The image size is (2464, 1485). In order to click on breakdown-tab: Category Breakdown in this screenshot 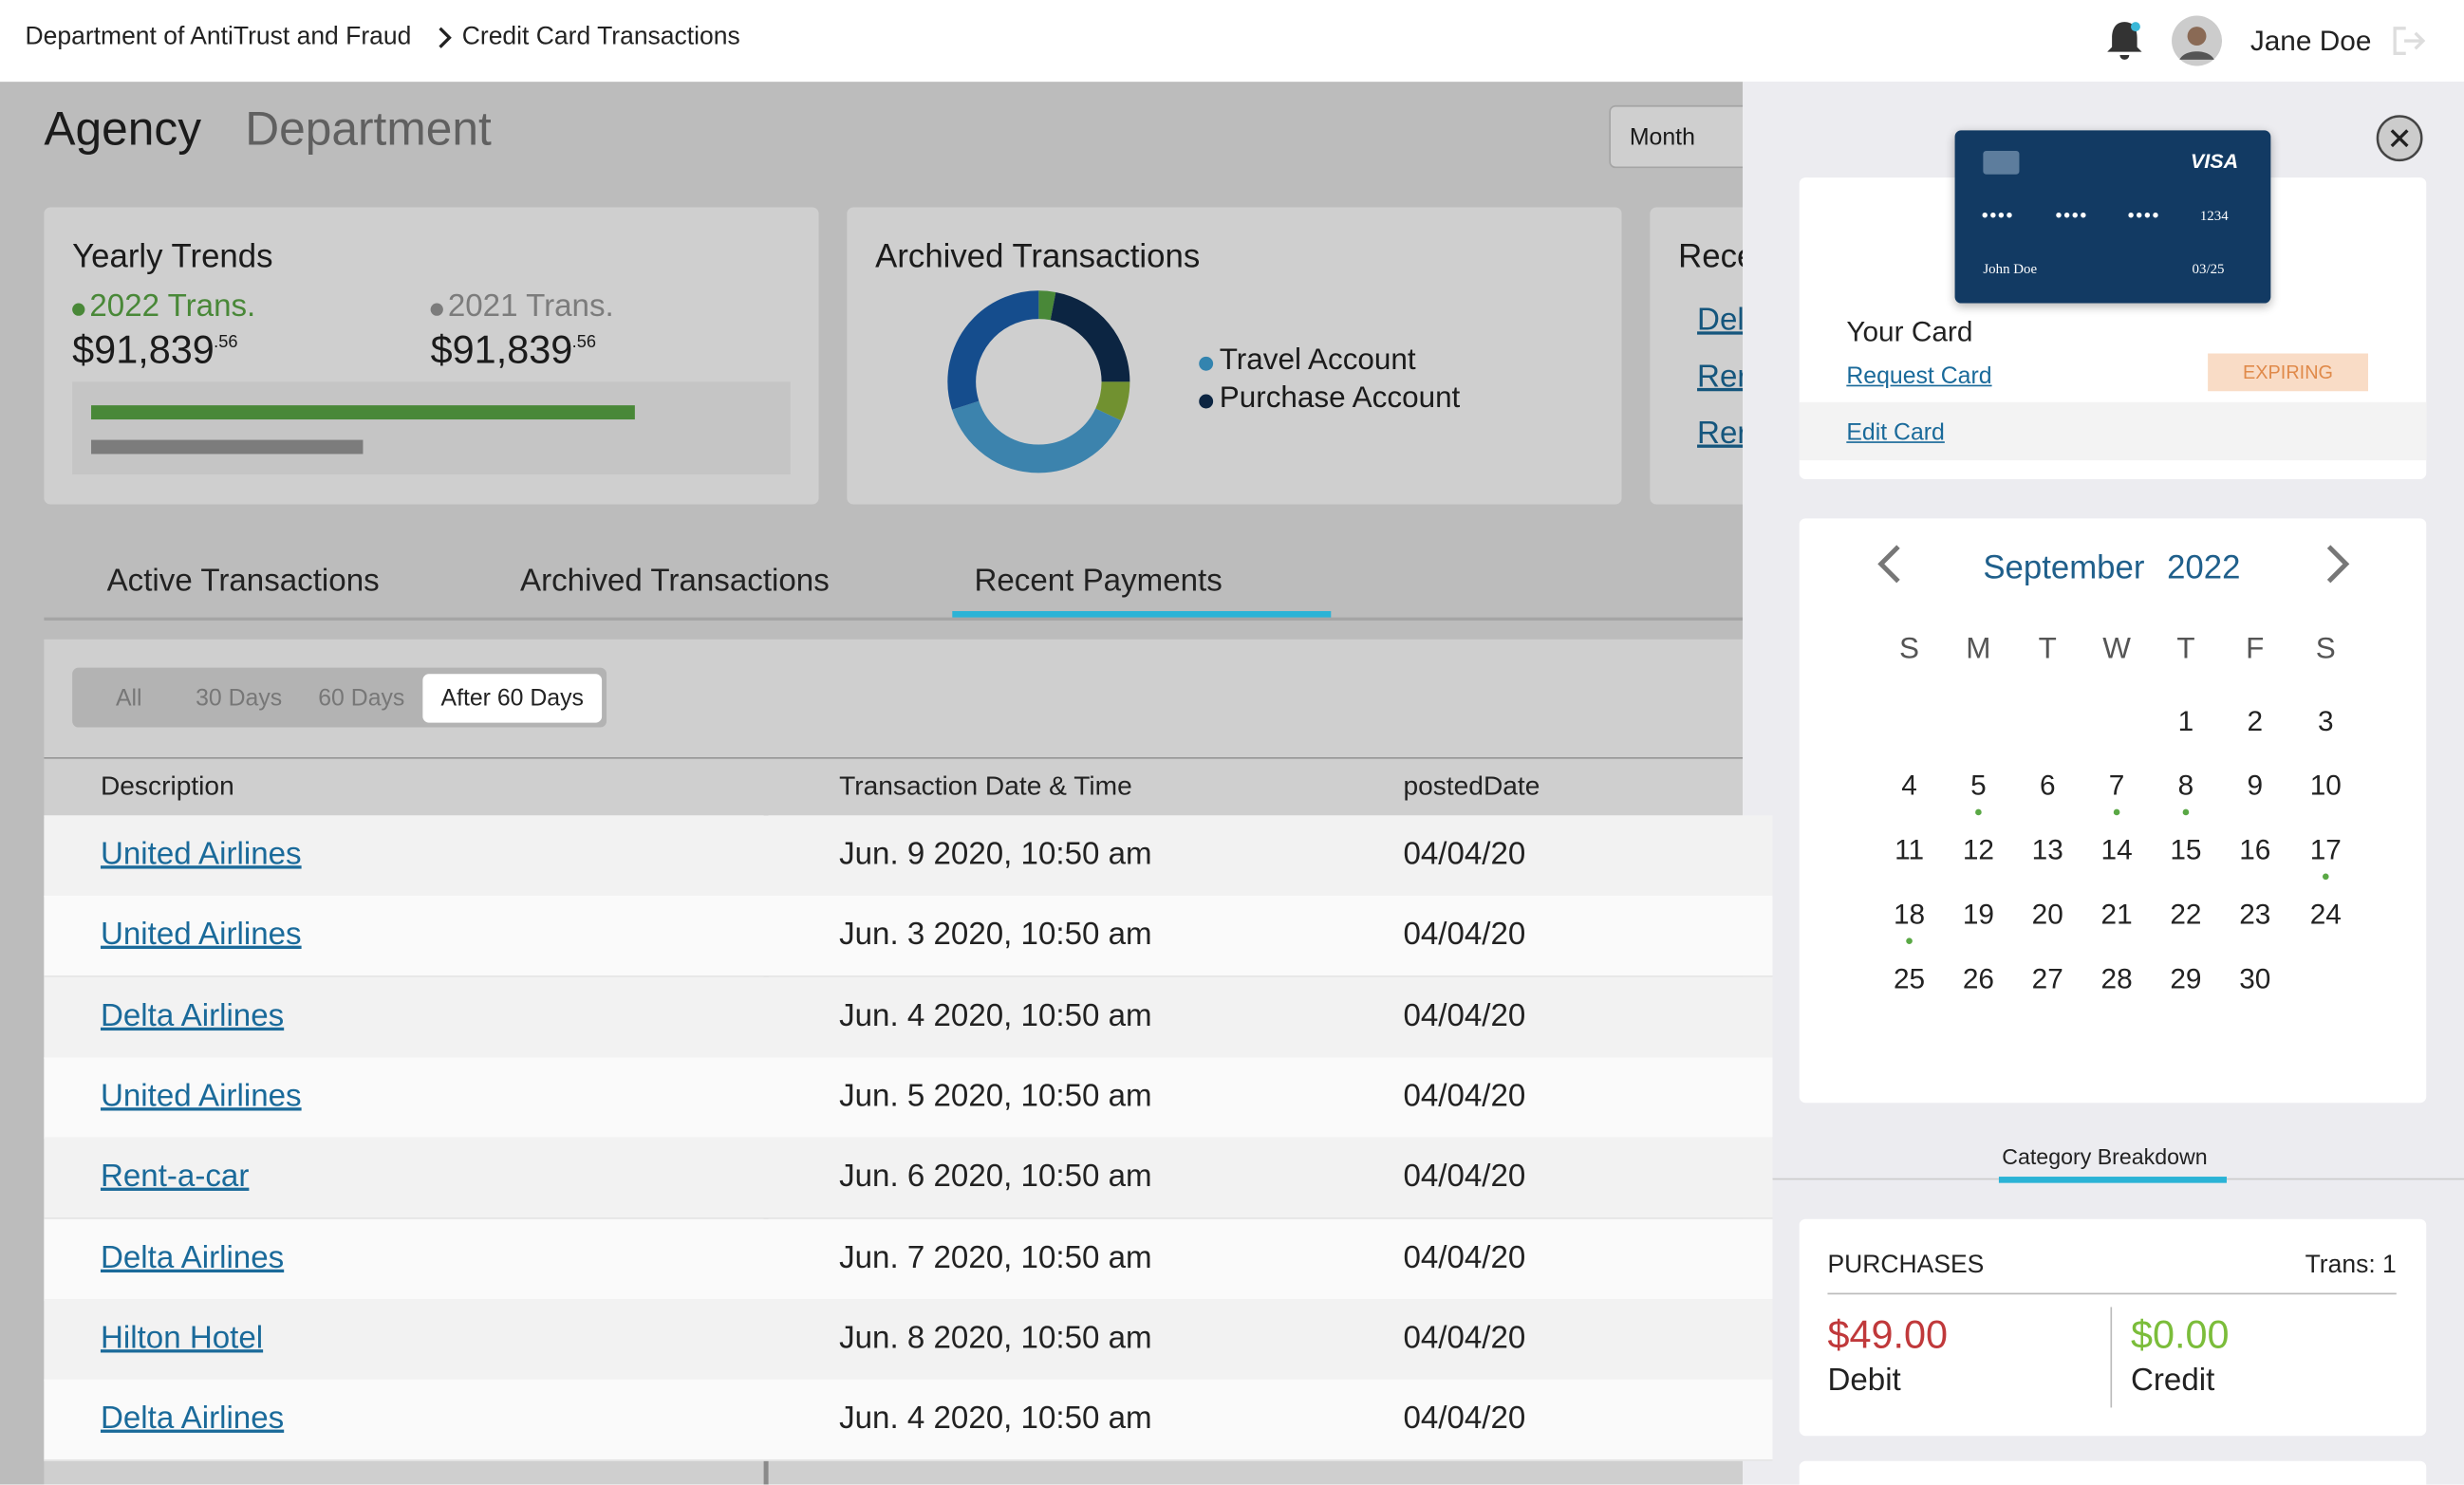, I will do `click(2105, 1156)`.